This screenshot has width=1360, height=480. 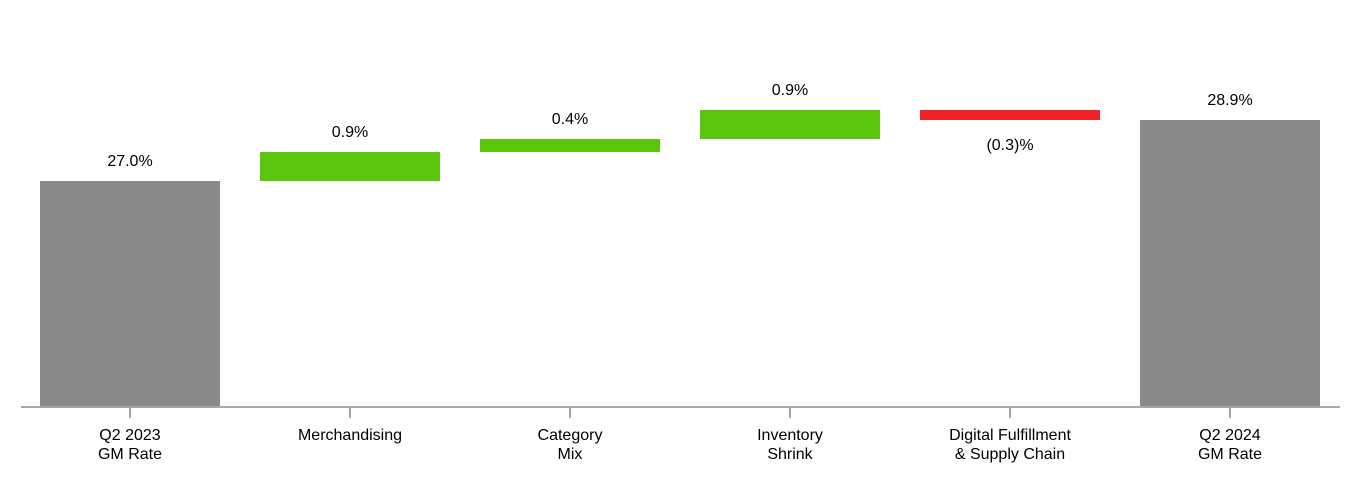 What do you see at coordinates (1010, 115) in the screenshot?
I see `waterfall-bar-digital-fulfillment-supply-chain` at bounding box center [1010, 115].